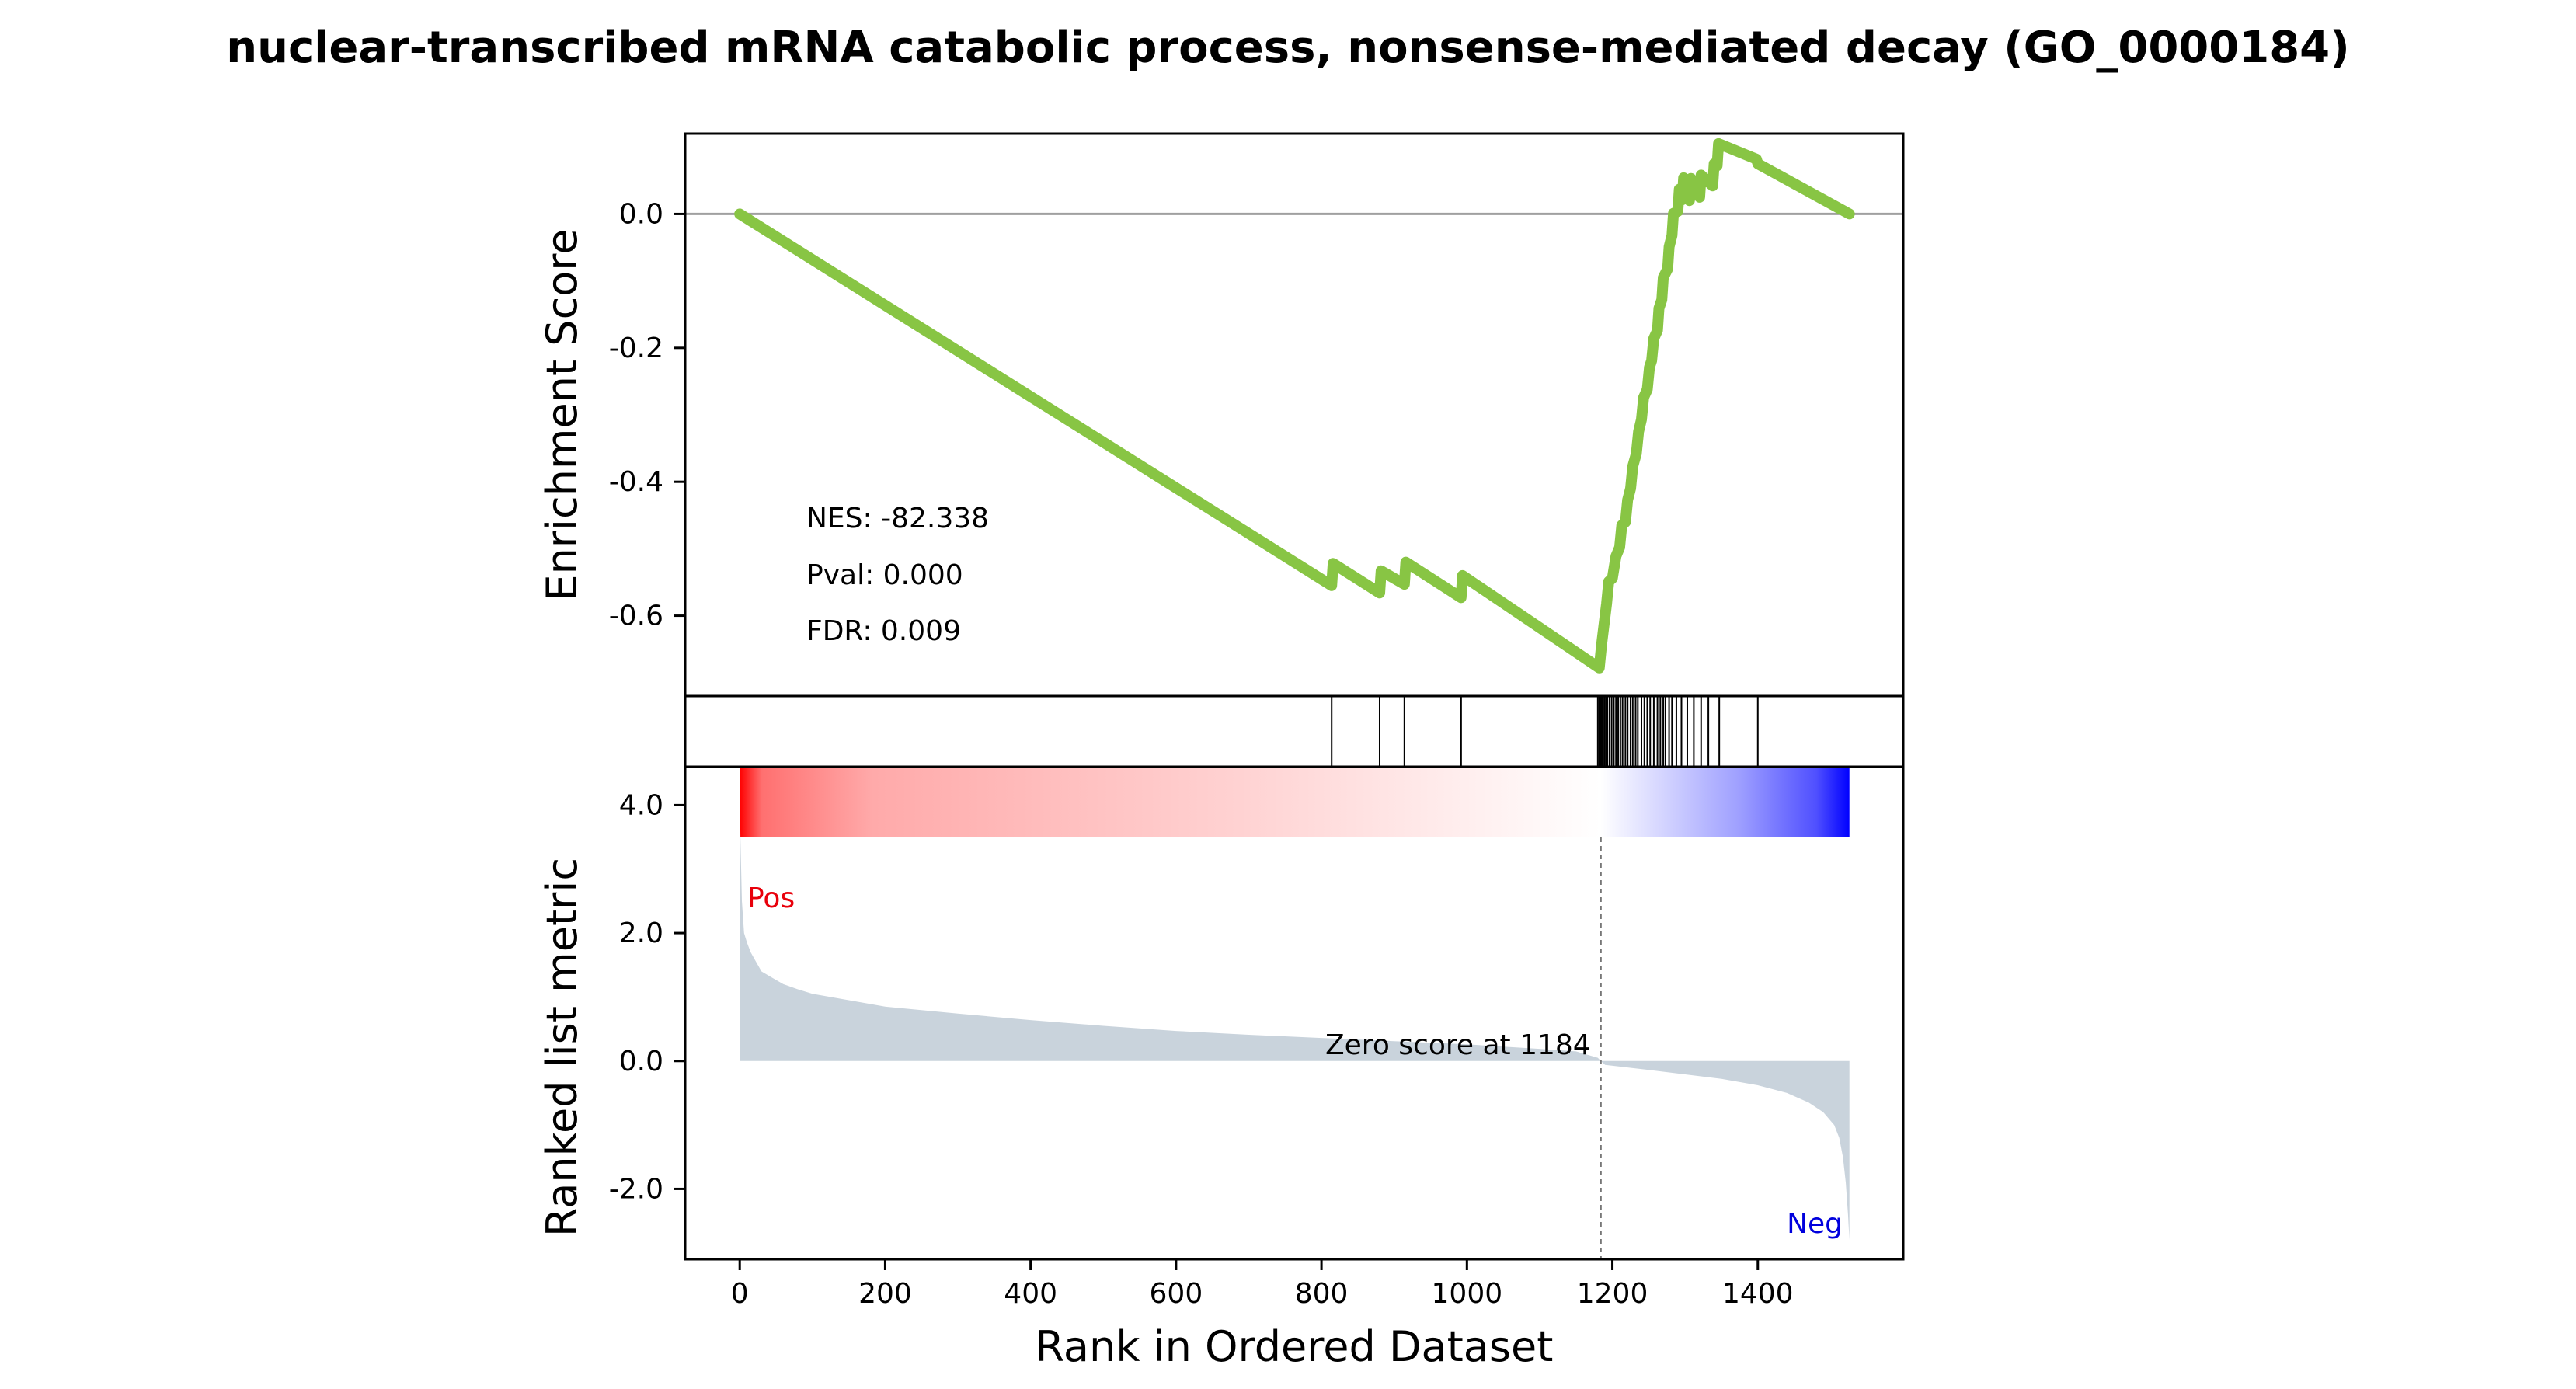 The image size is (2576, 1389). I want to click on x-tick-label: 1200, so click(1612, 1294).